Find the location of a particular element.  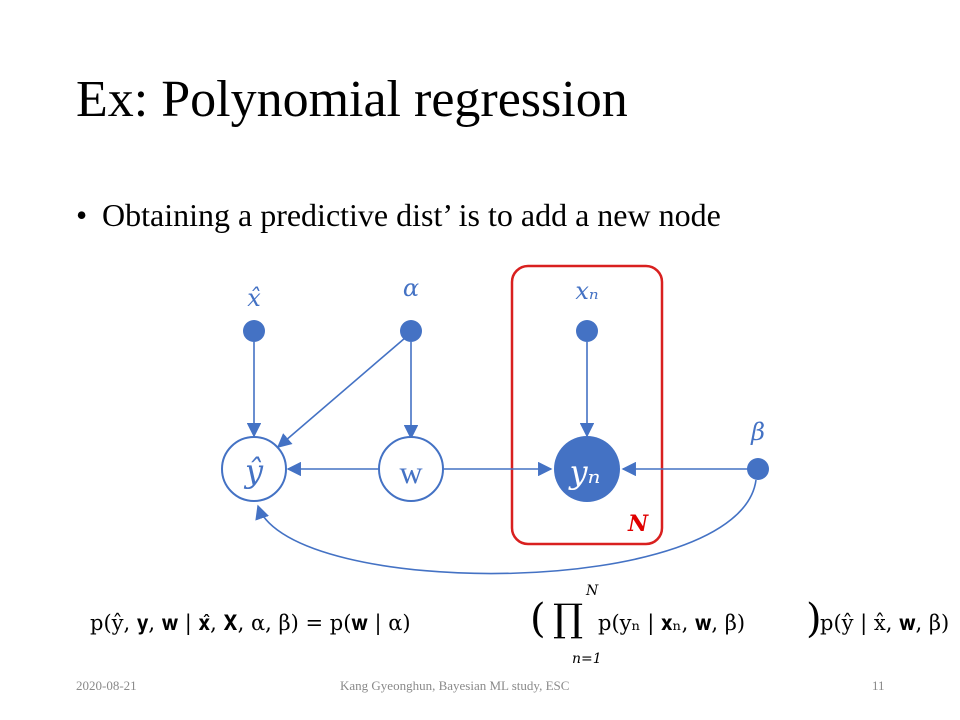

node-y-n is located at coordinates (587, 469).